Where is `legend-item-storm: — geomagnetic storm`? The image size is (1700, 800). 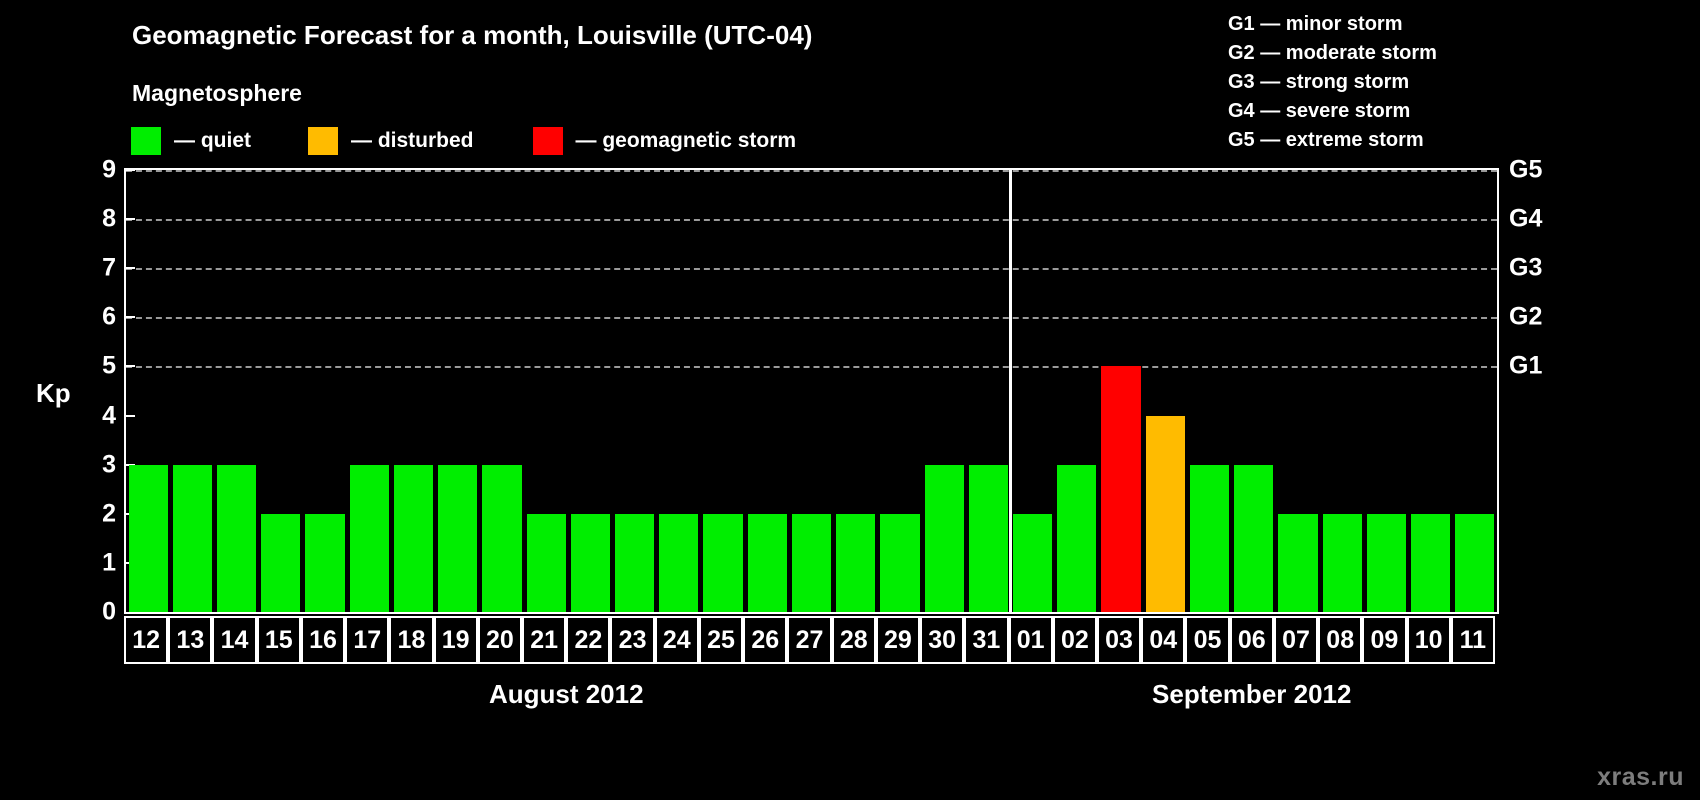 legend-item-storm: — geomagnetic storm is located at coordinates (664, 141).